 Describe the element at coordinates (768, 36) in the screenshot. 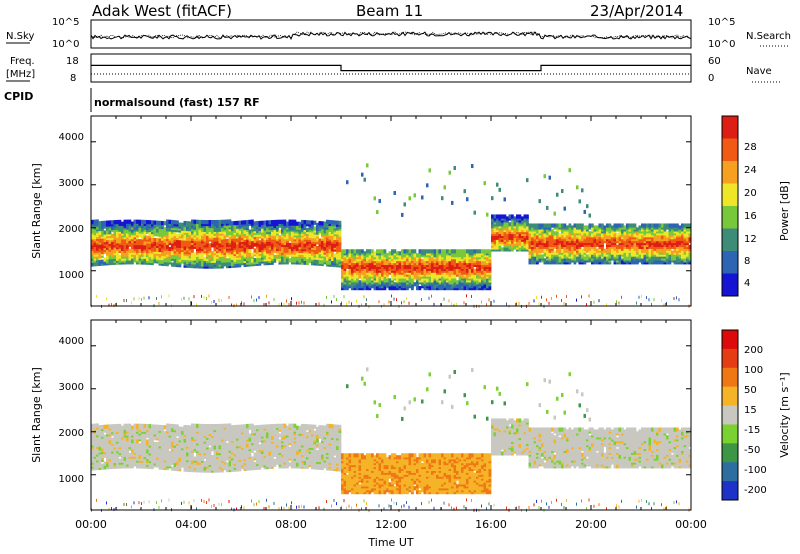

I see `noise-right-label: N.Search` at that location.